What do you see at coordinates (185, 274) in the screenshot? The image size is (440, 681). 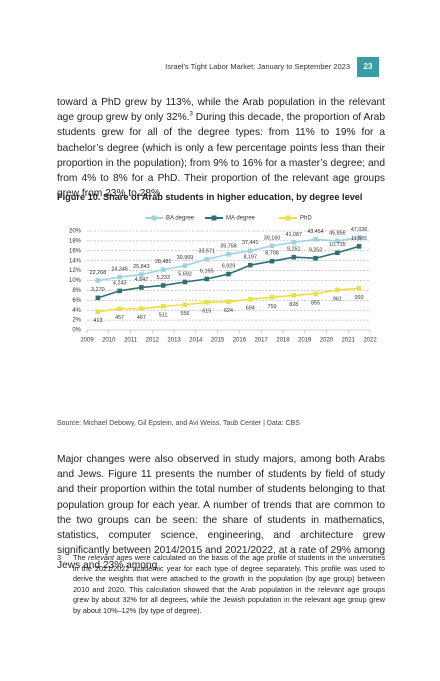 I see `data-label: 5,692` at bounding box center [185, 274].